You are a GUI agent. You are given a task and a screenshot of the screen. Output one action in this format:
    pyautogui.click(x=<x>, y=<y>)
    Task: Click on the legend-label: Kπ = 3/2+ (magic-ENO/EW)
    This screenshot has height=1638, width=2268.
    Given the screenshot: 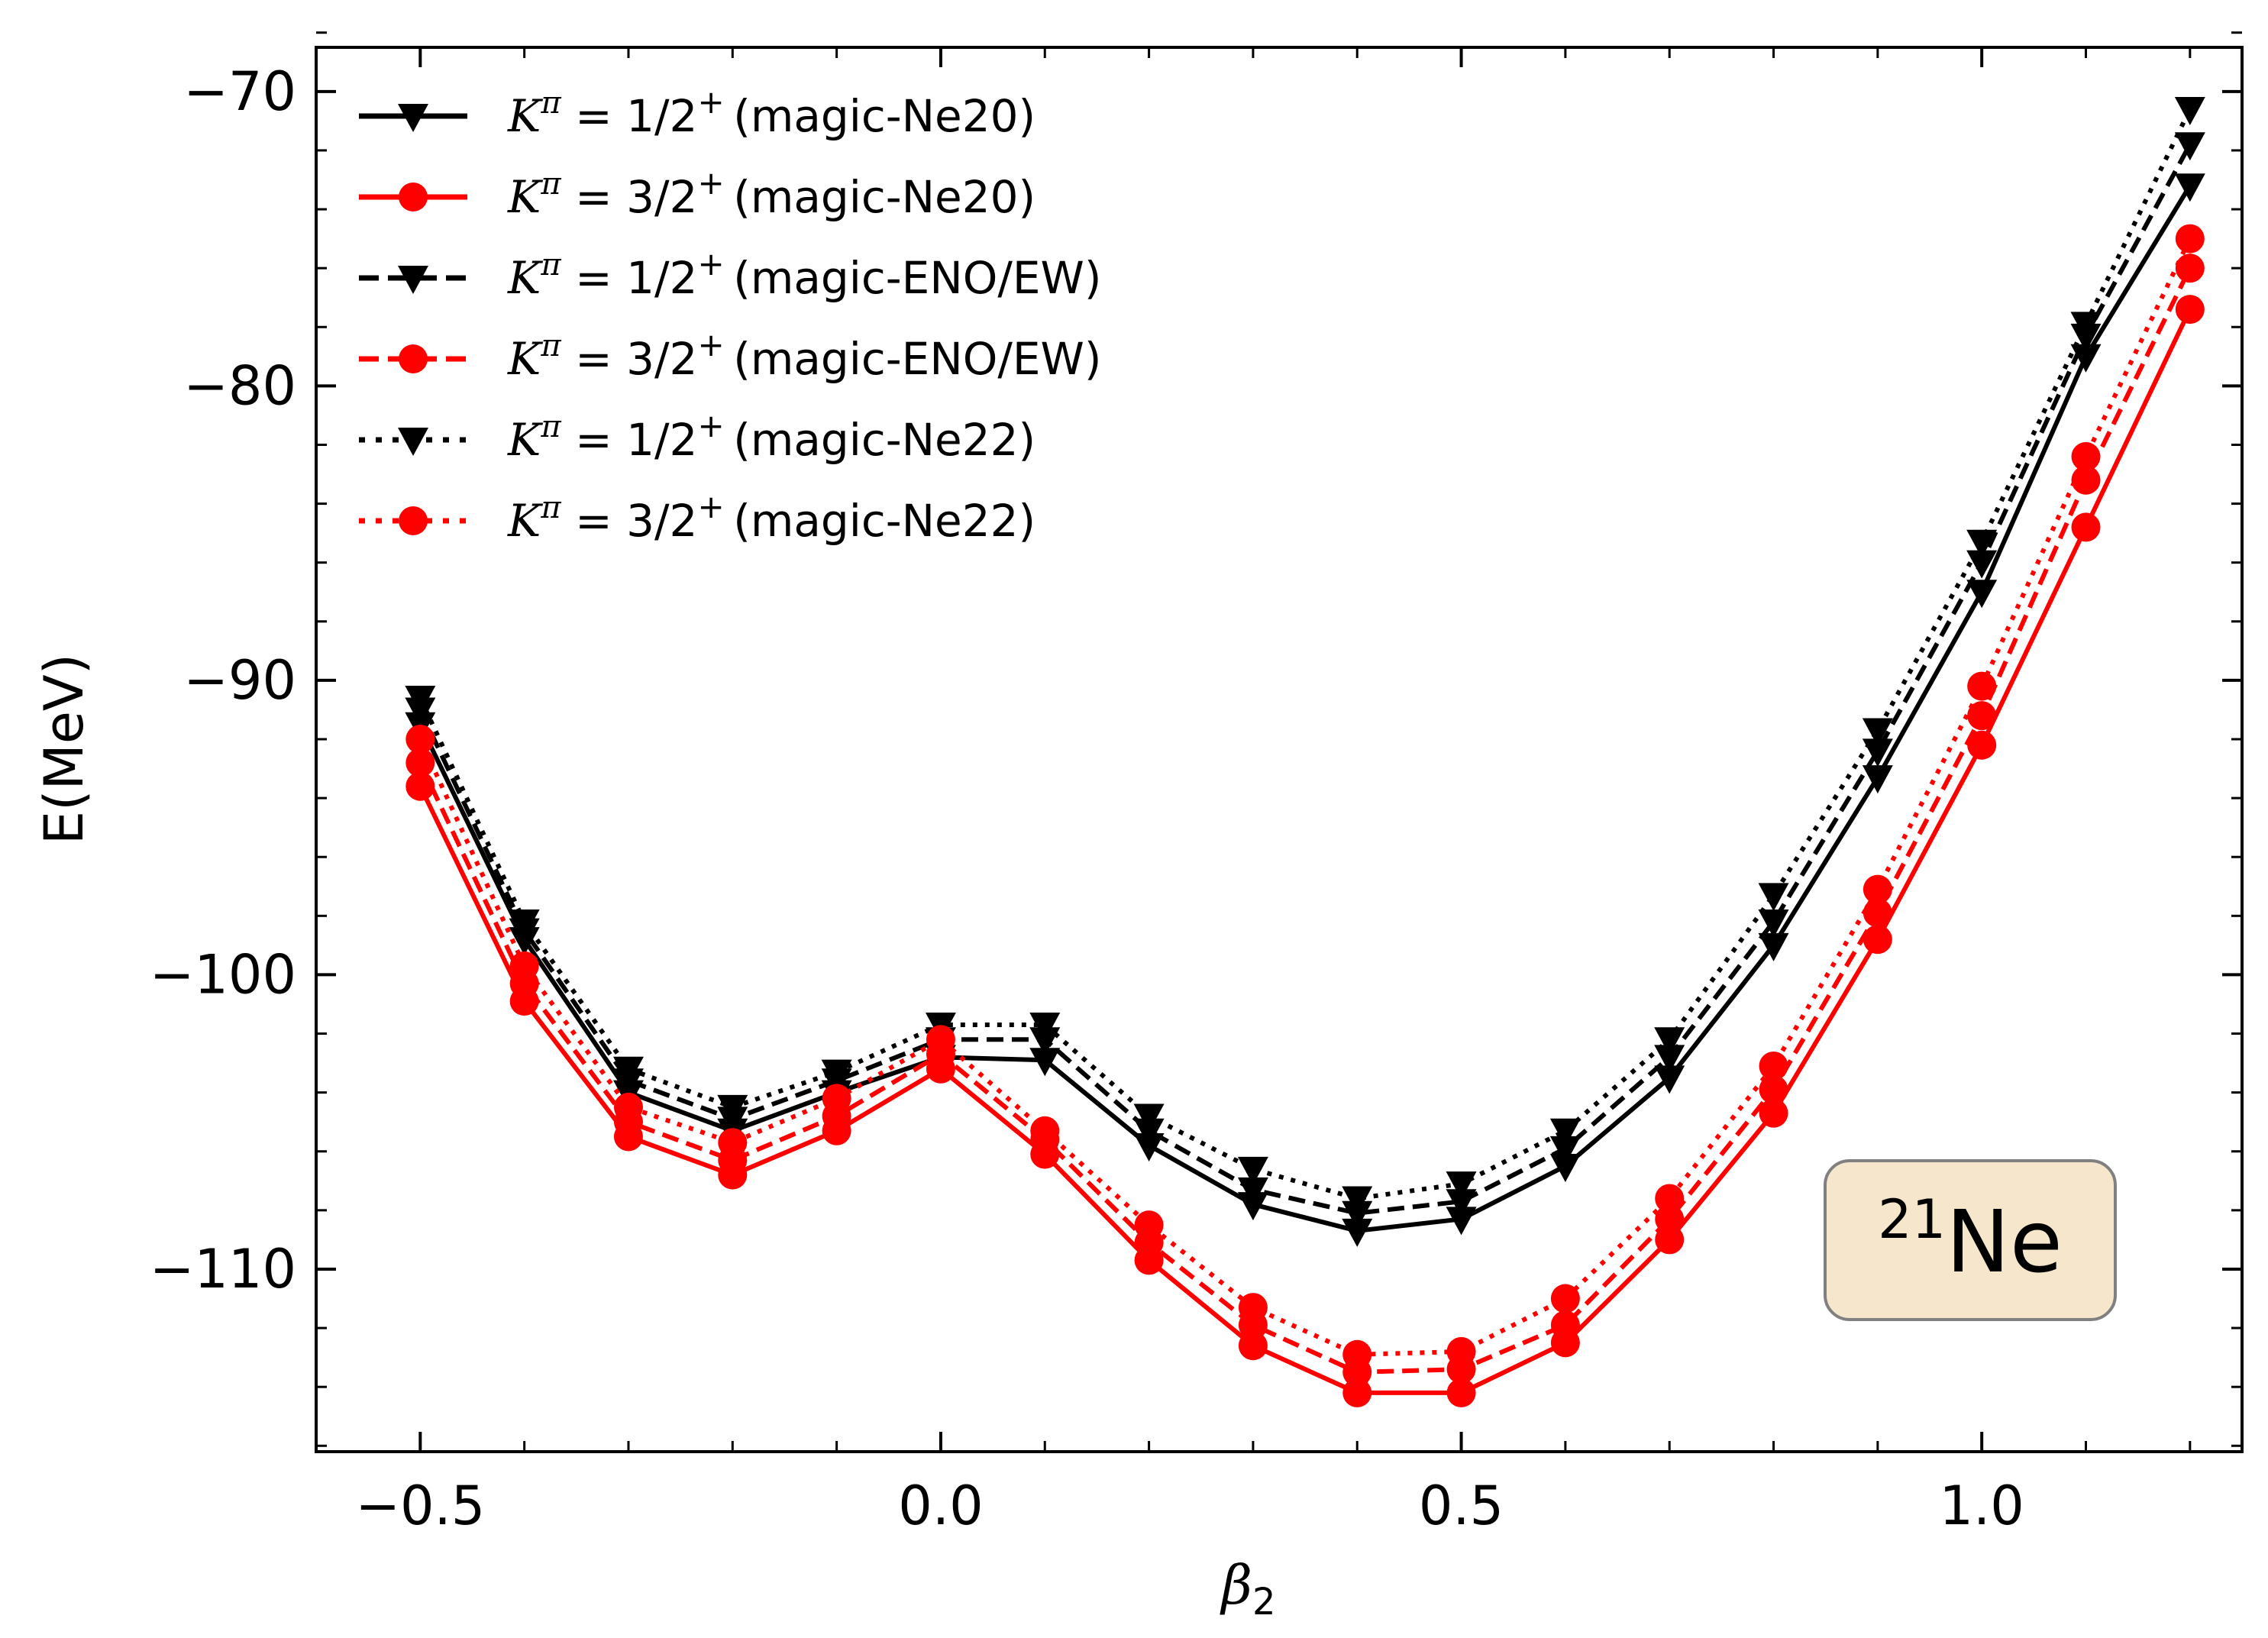 What is the action you would take?
    pyautogui.click(x=805, y=355)
    